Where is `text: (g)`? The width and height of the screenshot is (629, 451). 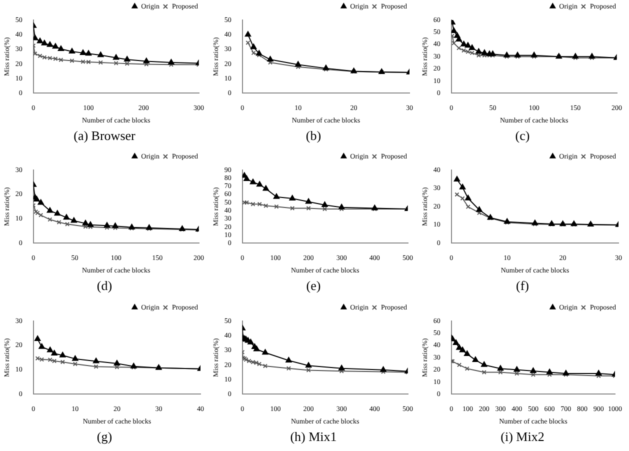
text: (g) is located at coordinates (104, 437).